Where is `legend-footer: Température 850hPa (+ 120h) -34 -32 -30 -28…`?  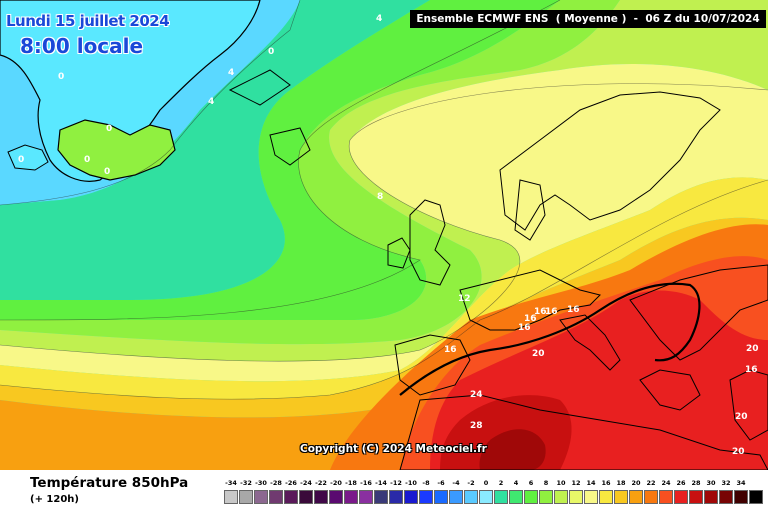 legend-footer: Température 850hPa (+ 120h) -34 -32 -30 -28… is located at coordinates (384, 491).